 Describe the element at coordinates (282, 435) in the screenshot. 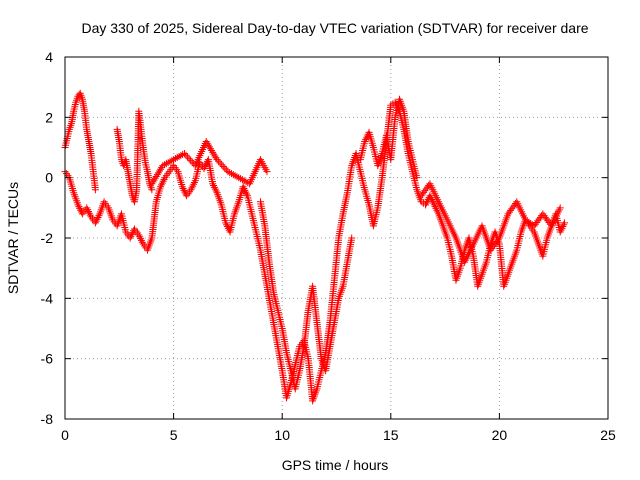

I see `x-tick-label: 10` at that location.